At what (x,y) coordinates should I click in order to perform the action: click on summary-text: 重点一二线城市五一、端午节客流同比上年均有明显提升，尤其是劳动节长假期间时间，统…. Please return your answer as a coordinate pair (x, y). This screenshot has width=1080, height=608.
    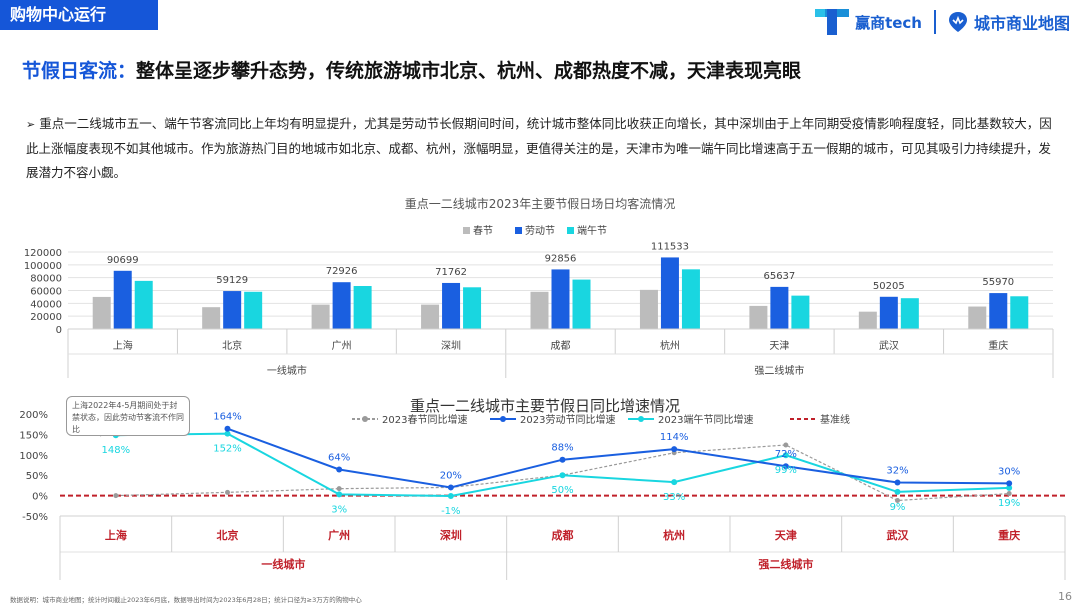
    Looking at the image, I should click on (539, 148).